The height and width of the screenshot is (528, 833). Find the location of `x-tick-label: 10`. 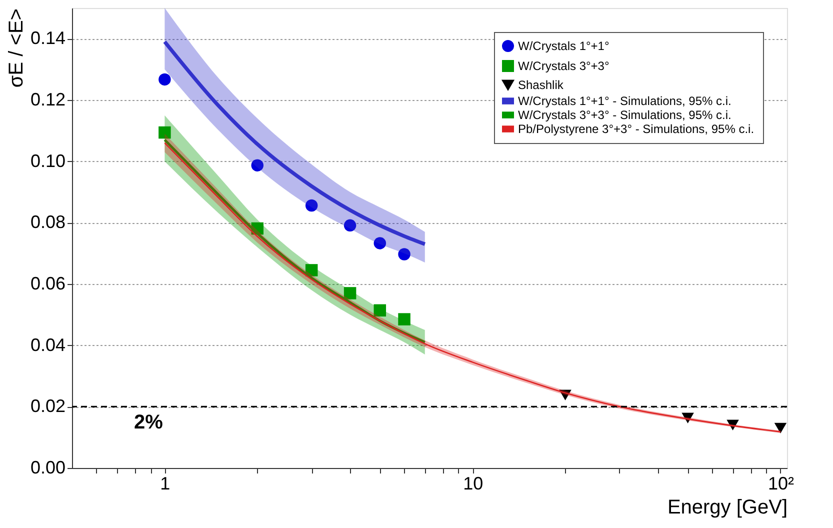

x-tick-label: 10 is located at coordinates (473, 484).